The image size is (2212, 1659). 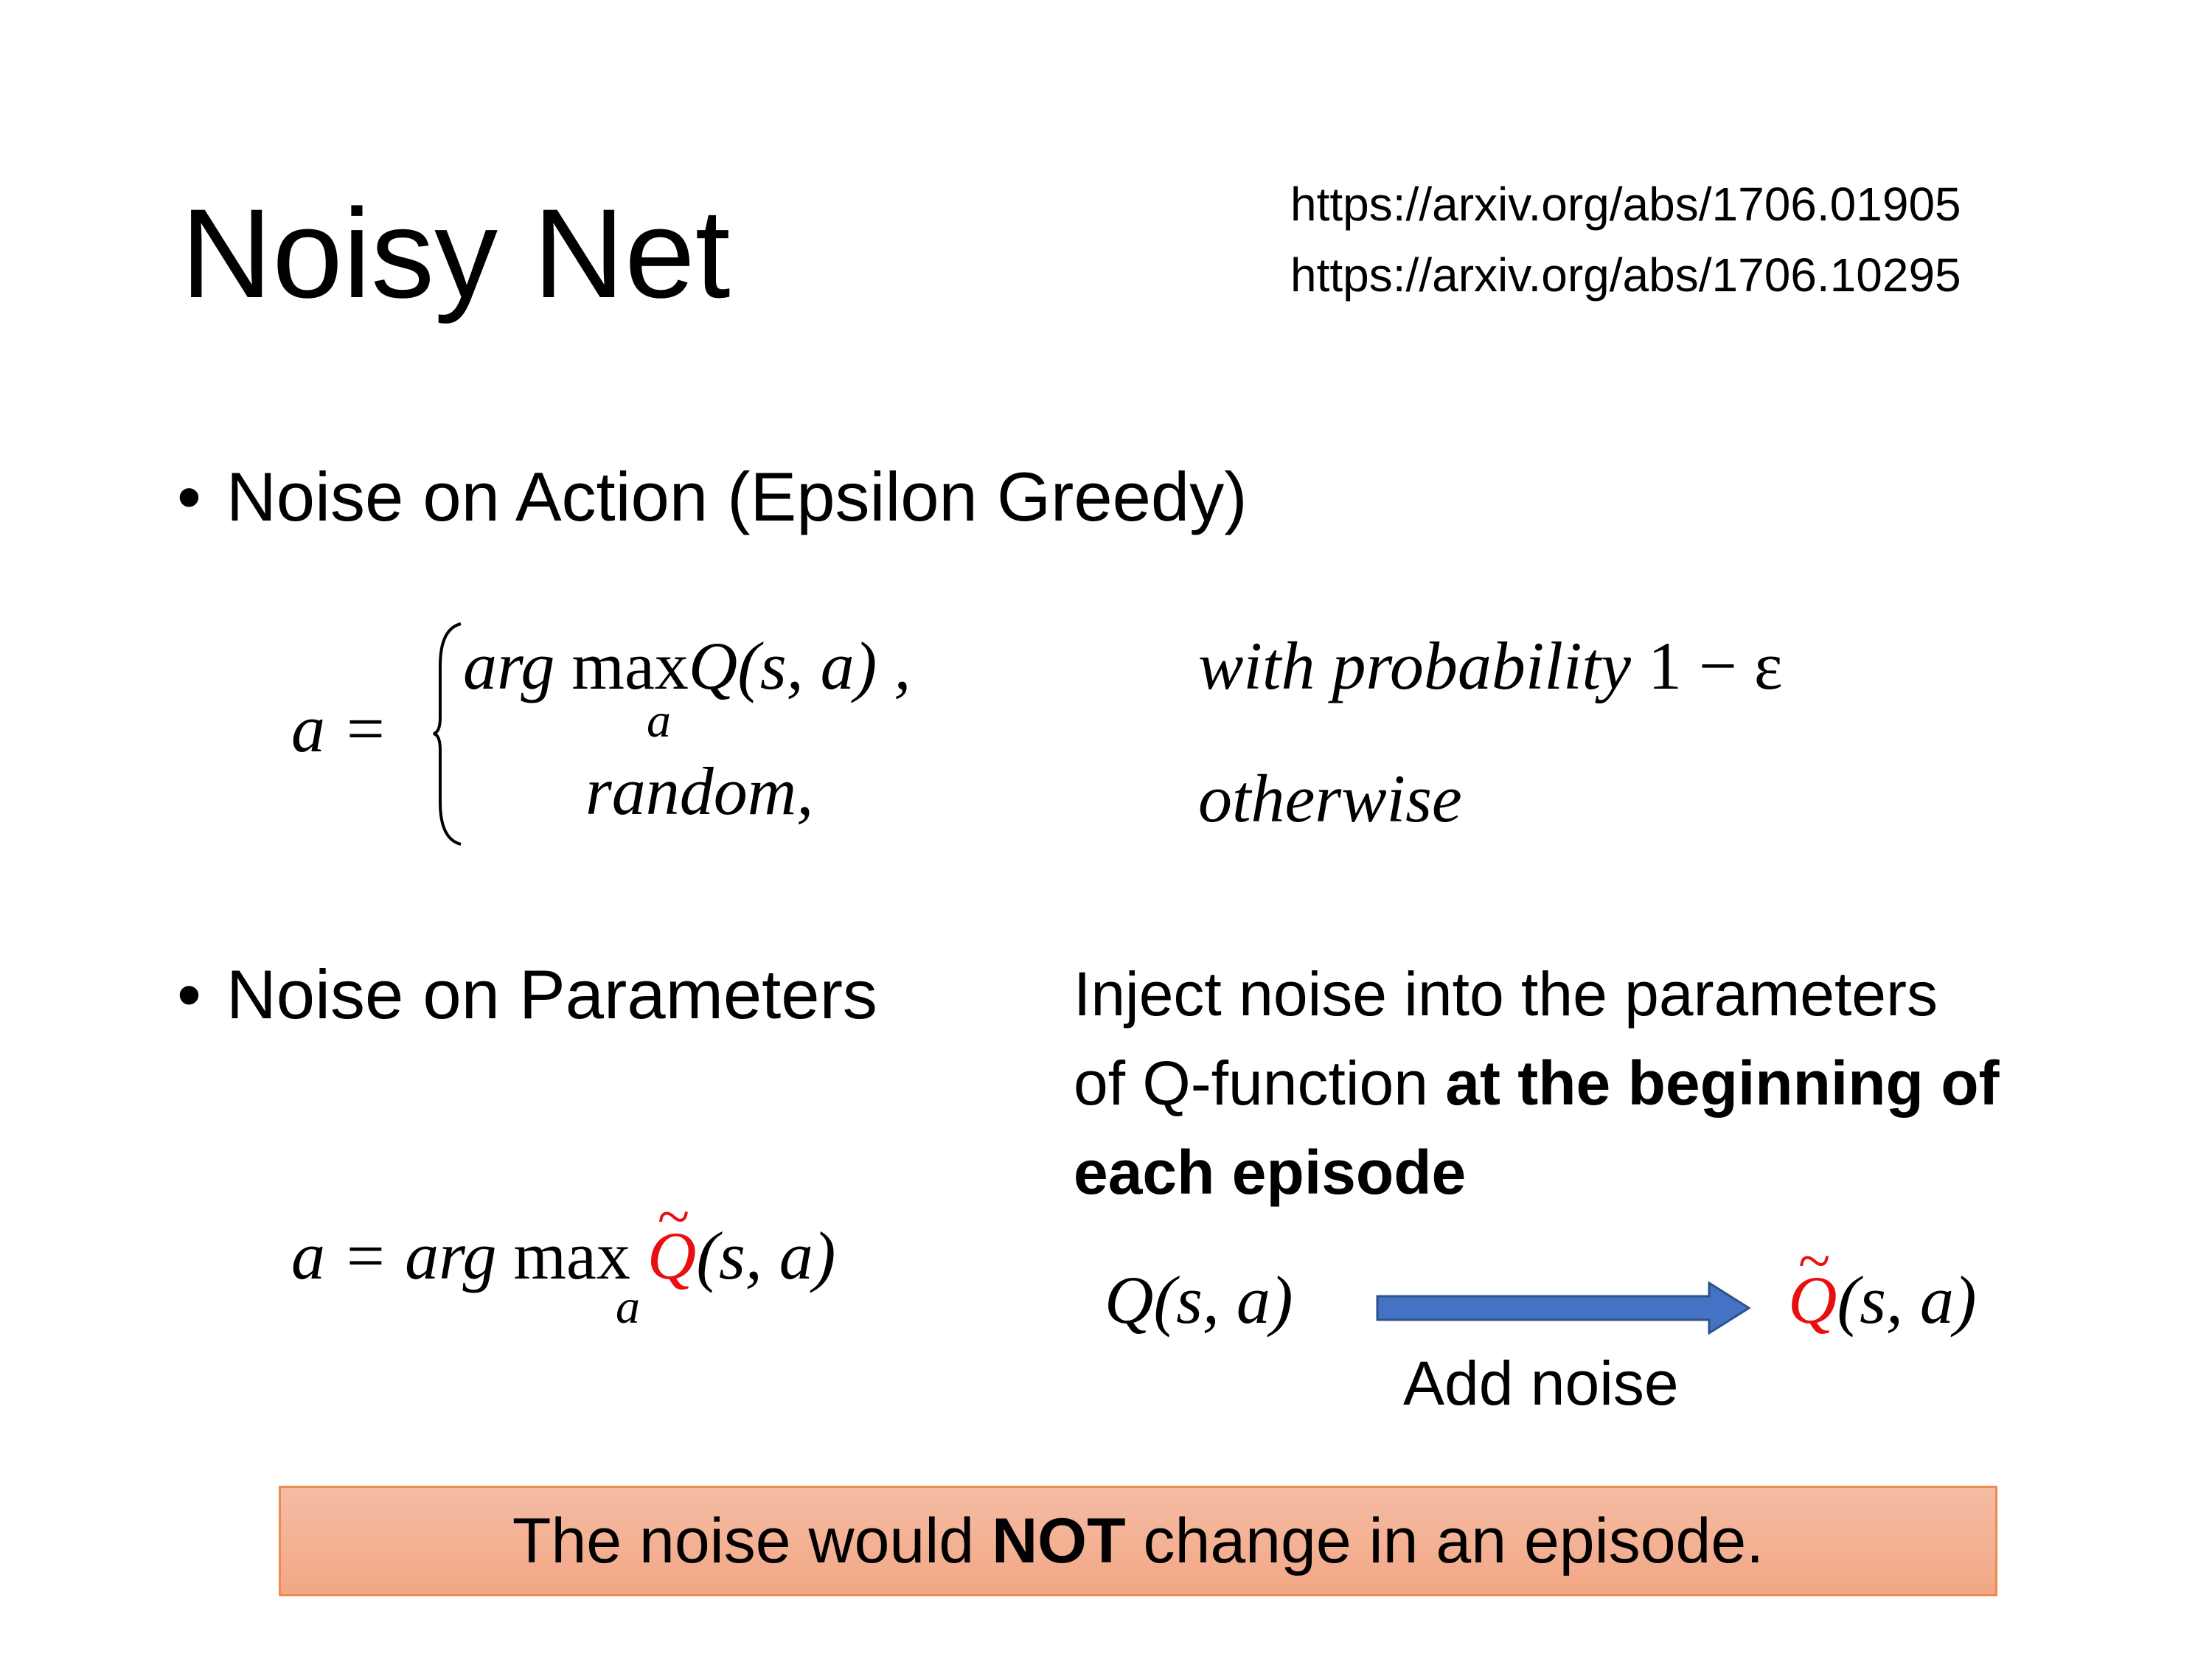 I want to click on description-line-1: Inject noise into the parameters, so click(x=1506, y=994).